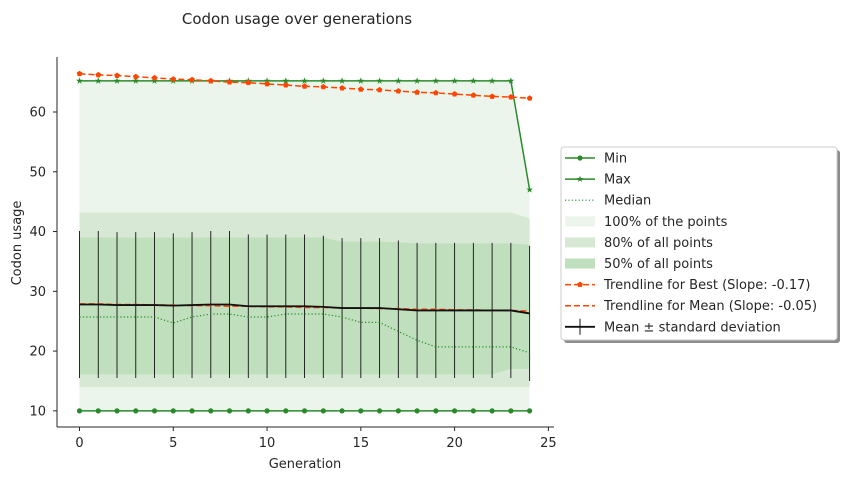 The height and width of the screenshot is (480, 847). Describe the element at coordinates (548, 443) in the screenshot. I see `x-tick-label: 25` at that location.